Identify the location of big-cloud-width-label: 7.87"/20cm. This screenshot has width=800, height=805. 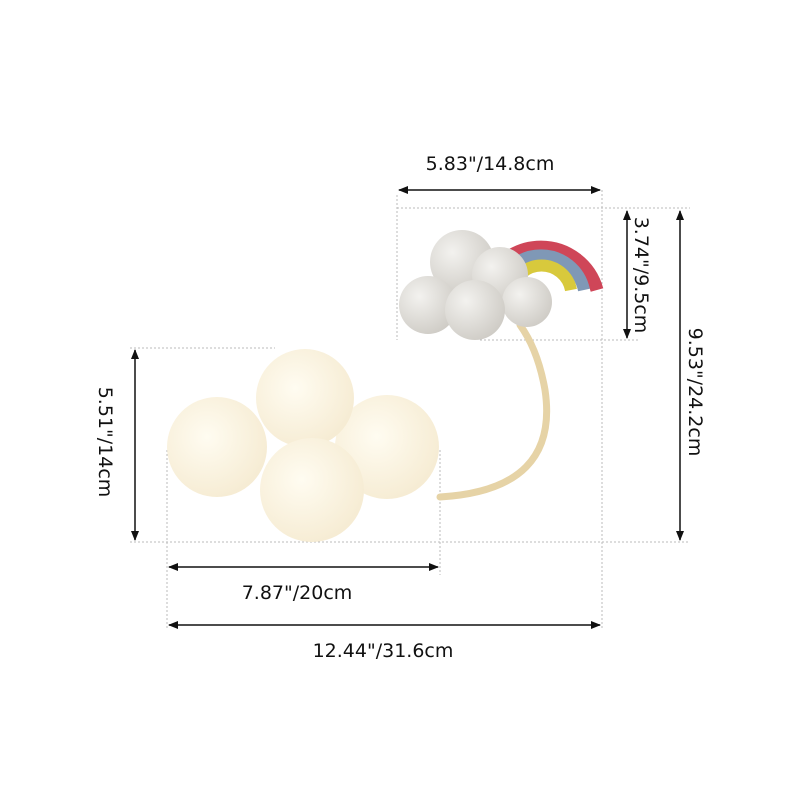
(297, 593).